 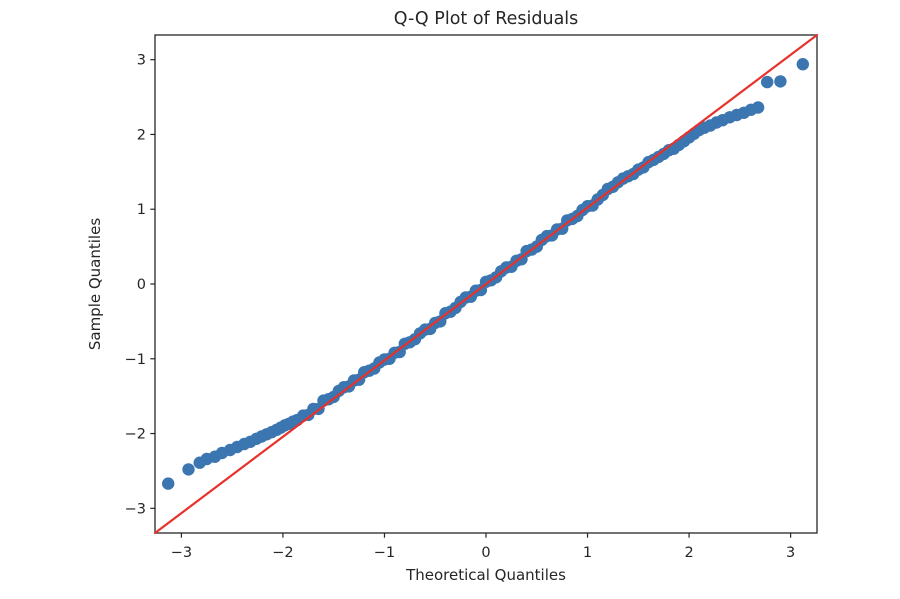 What do you see at coordinates (282, 553) in the screenshot?
I see `x-tick-label: −2` at bounding box center [282, 553].